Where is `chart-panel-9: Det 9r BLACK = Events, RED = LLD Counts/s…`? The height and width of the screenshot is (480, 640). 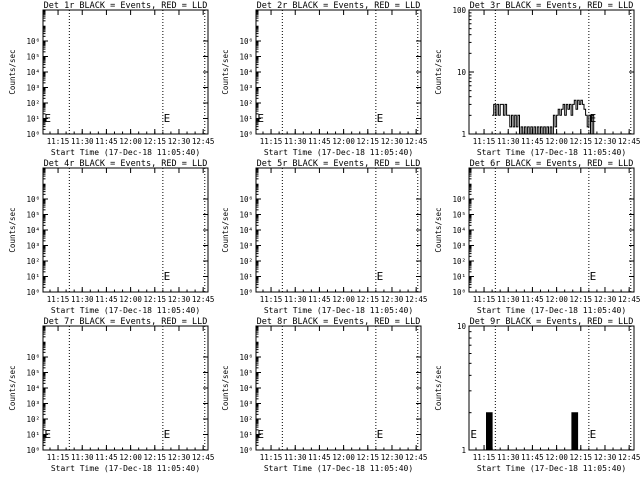 chart-panel-9: Det 9r BLACK = Events, RED = LLD Counts/s… is located at coordinates (537, 395).